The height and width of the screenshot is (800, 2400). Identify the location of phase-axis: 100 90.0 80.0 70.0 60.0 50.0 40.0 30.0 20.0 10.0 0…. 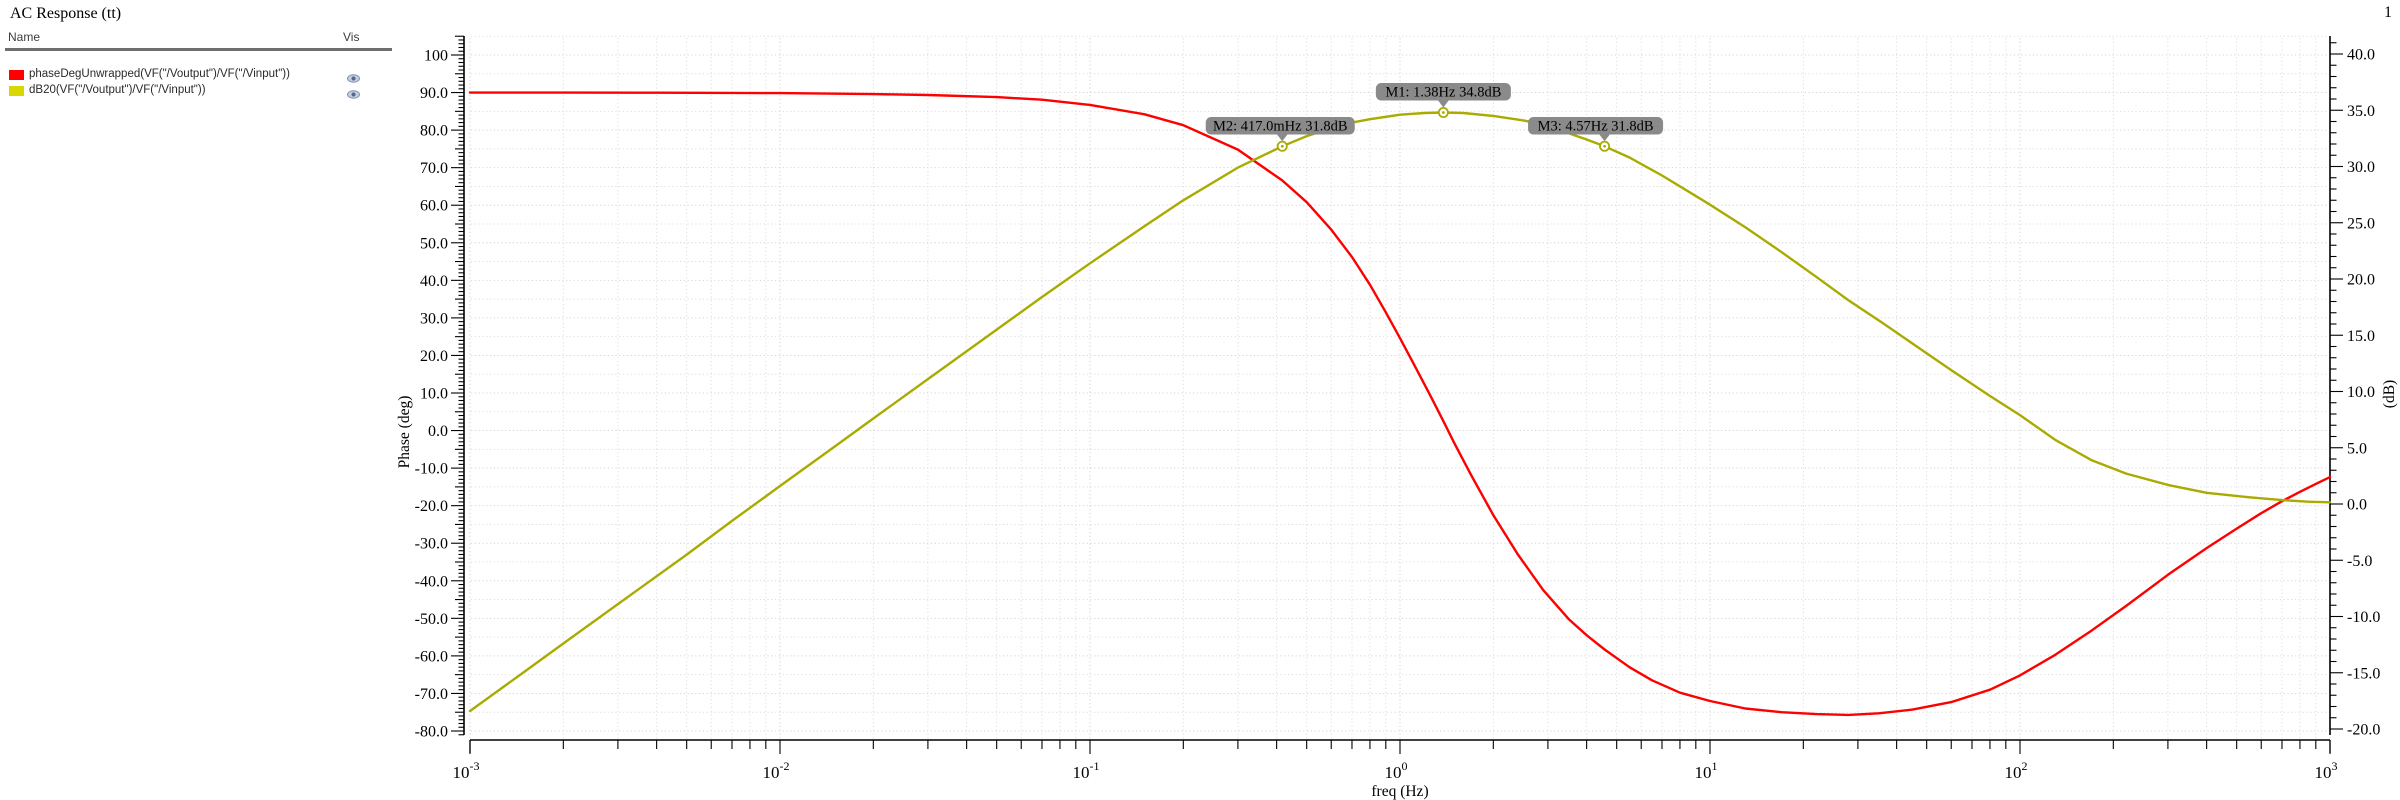
(430, 388).